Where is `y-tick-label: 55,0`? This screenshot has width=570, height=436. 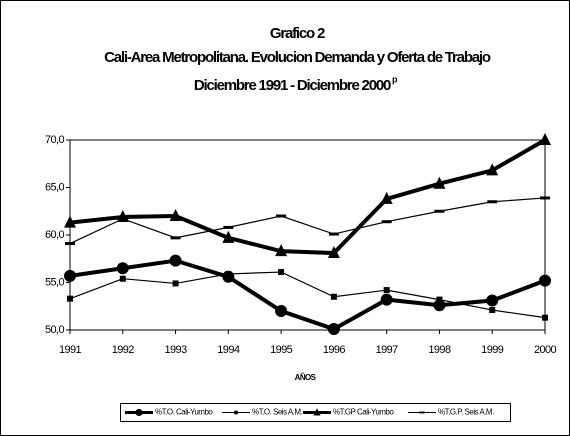 y-tick-label: 55,0 is located at coordinates (54, 282).